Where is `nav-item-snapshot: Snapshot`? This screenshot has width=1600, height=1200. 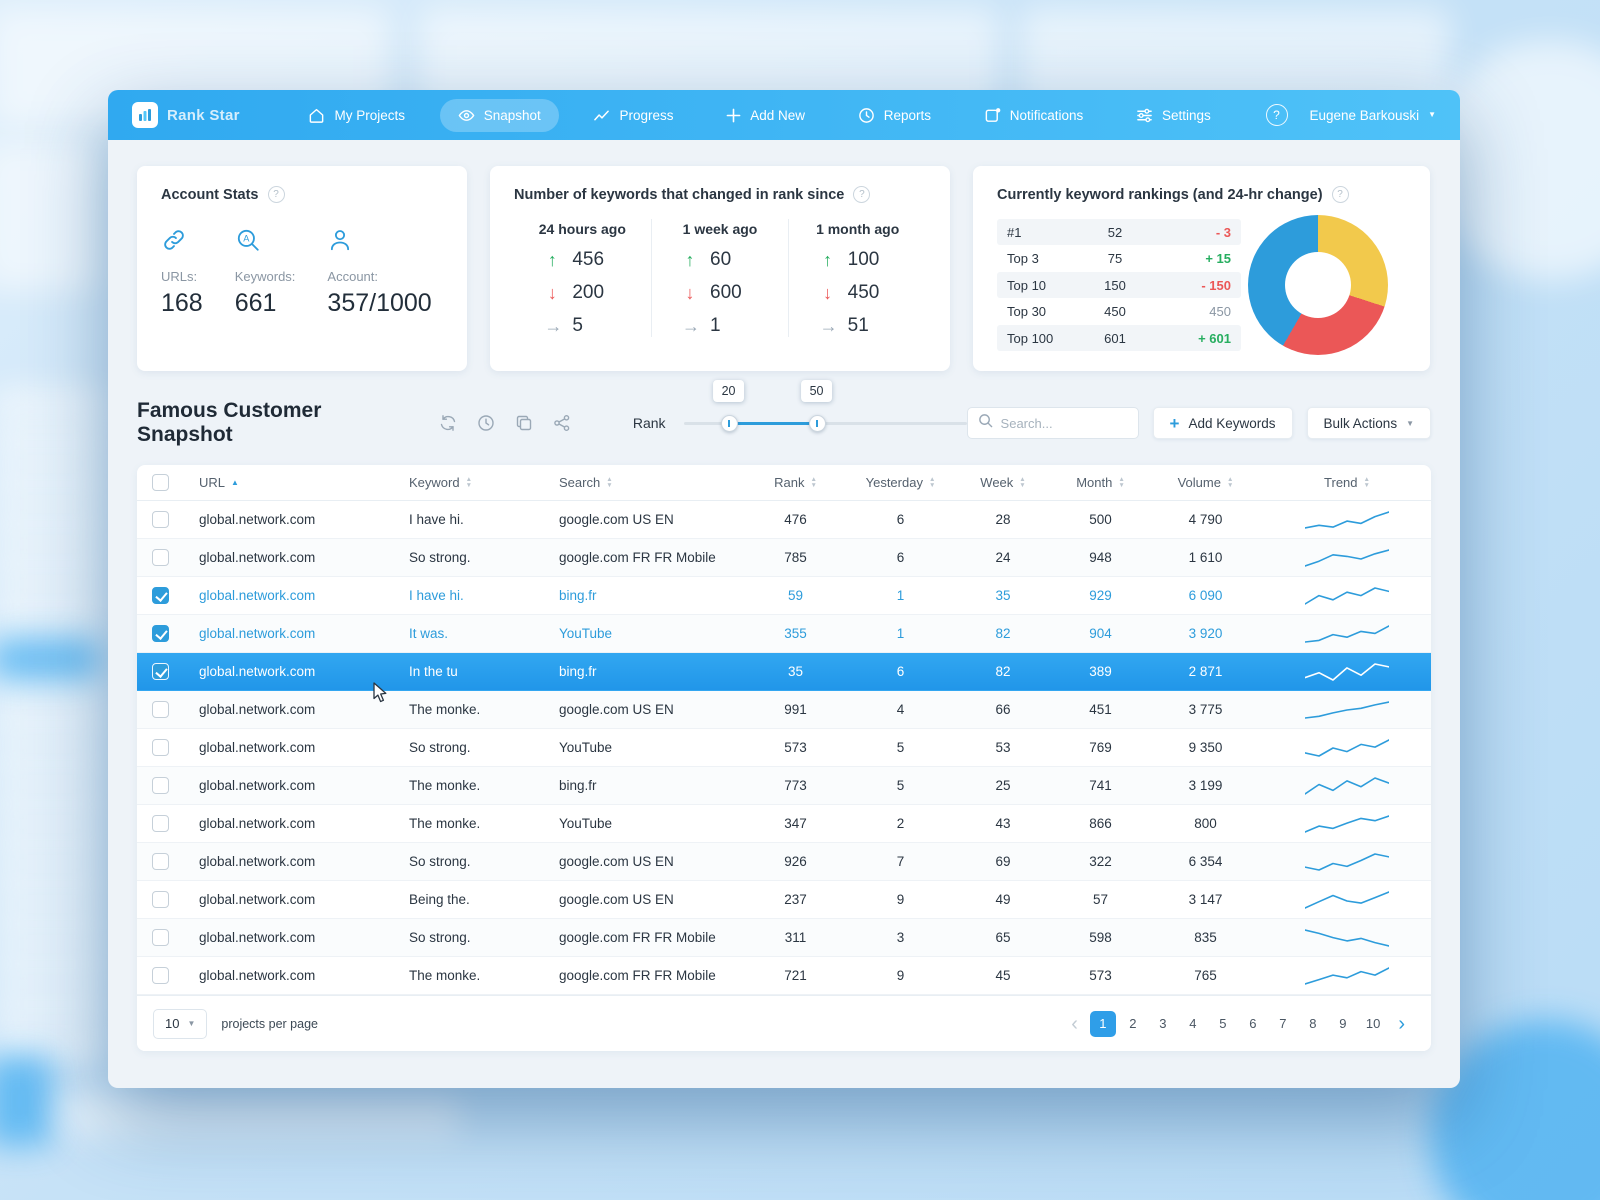
nav-item-snapshot: Snapshot is located at coordinates (499, 115).